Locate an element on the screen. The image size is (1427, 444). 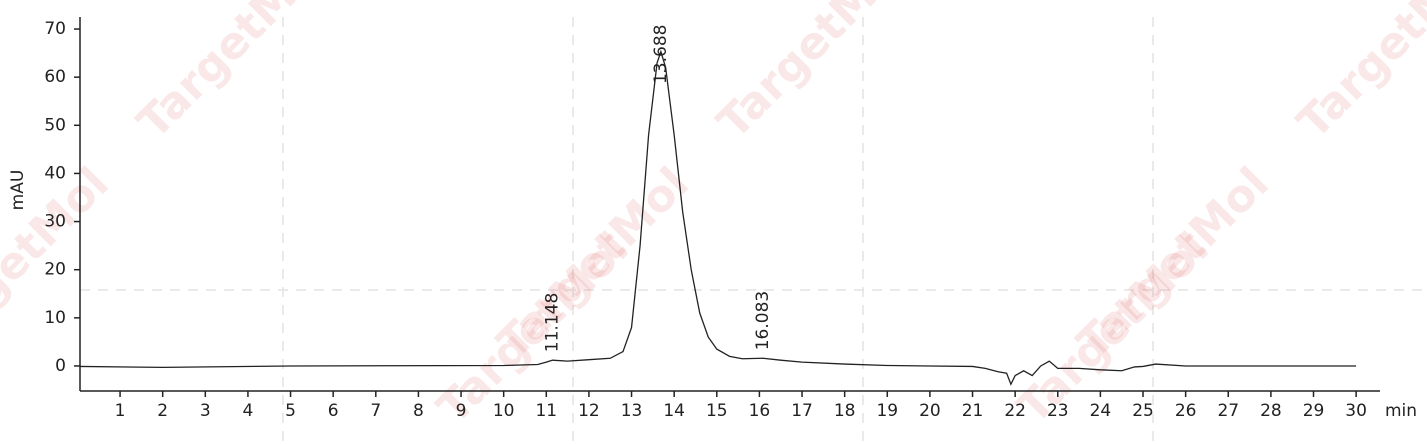
y-tick-label: 20 is located at coordinates (55, 270).